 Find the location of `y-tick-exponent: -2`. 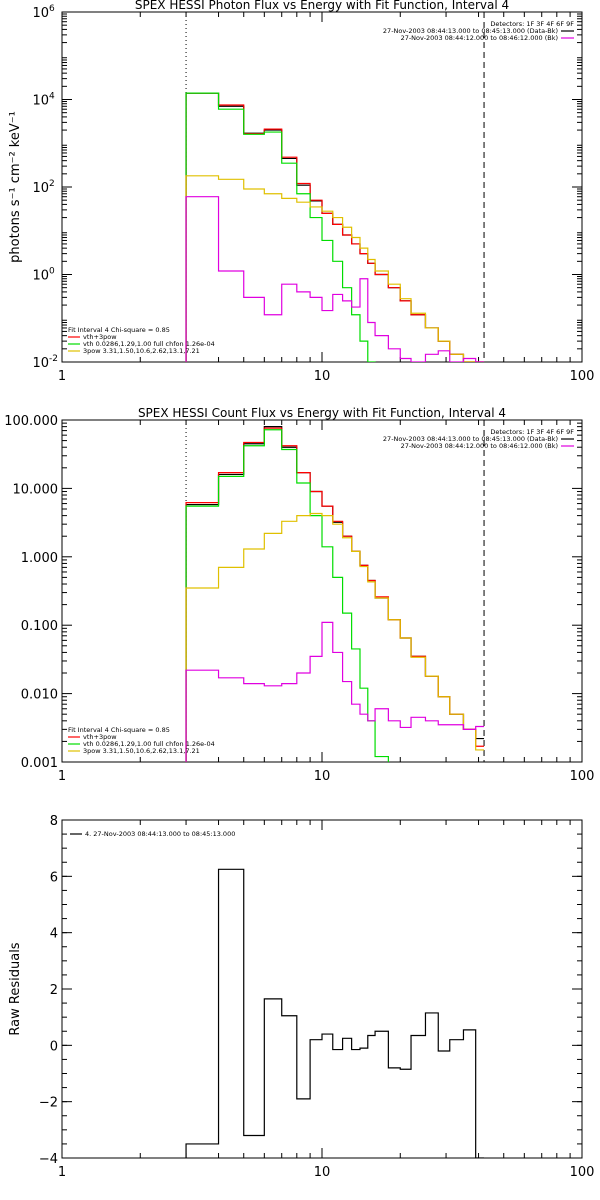

y-tick-exponent: -2 is located at coordinates (53, 359).